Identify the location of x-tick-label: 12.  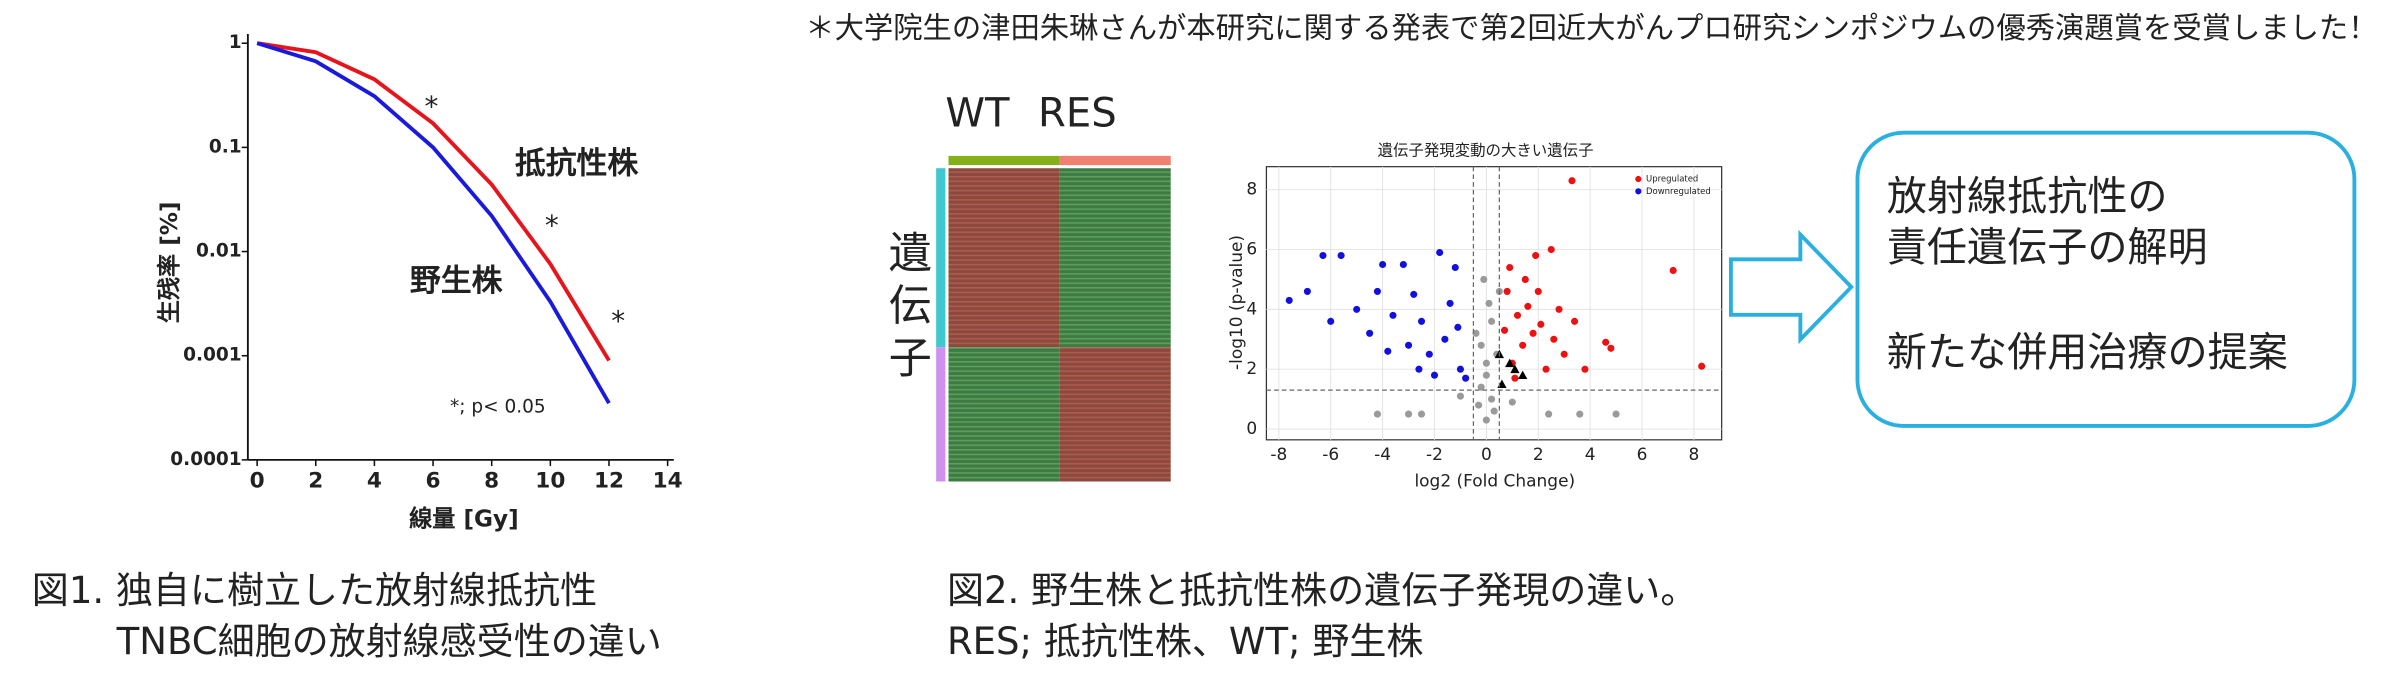
(609, 480).